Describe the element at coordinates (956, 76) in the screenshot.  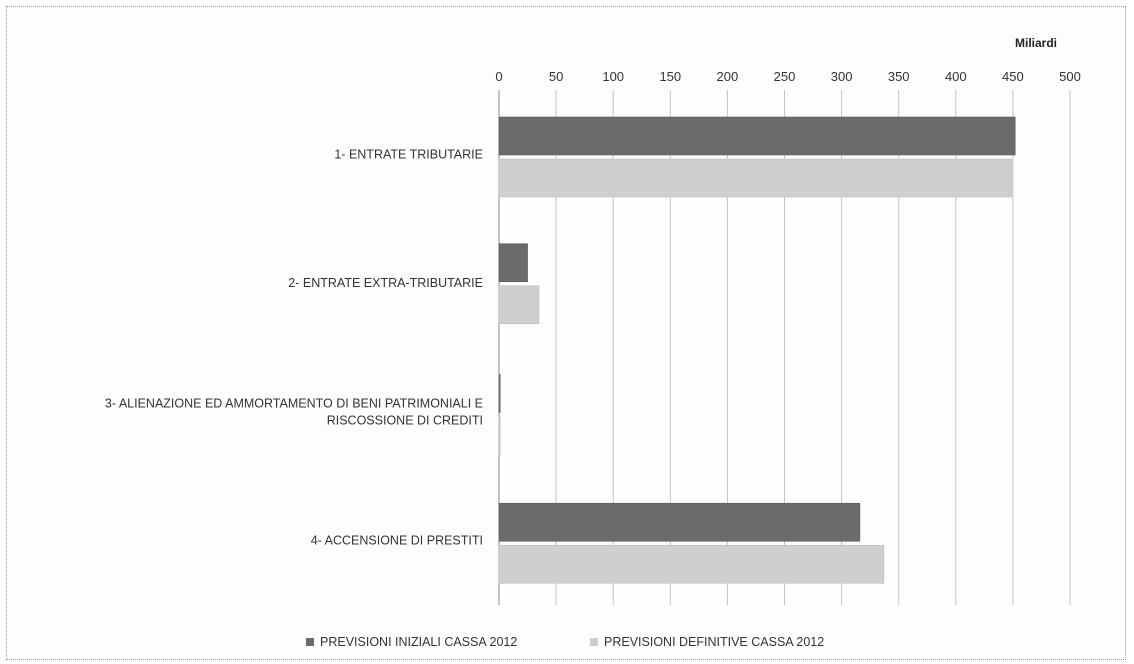
I see `x-tick-label: 400` at that location.